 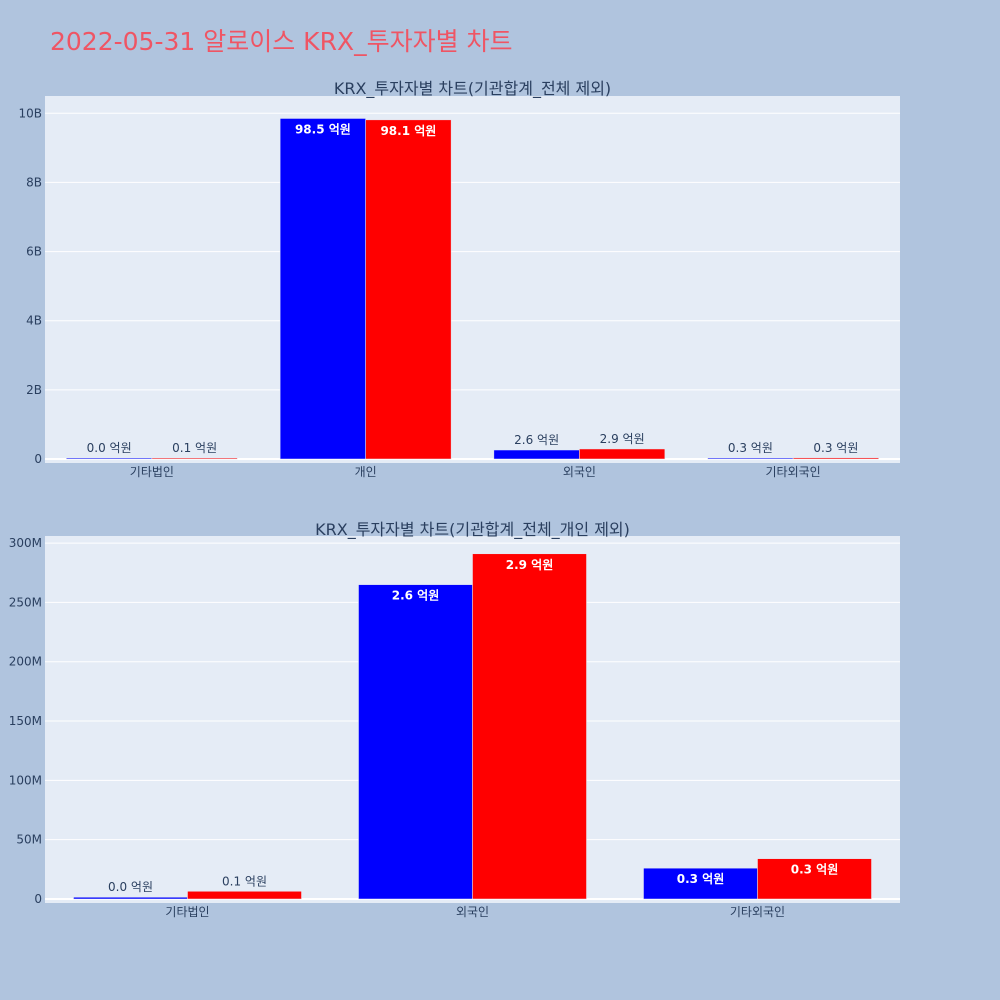 I want to click on data-label: 98.1 억원, so click(x=408, y=131).